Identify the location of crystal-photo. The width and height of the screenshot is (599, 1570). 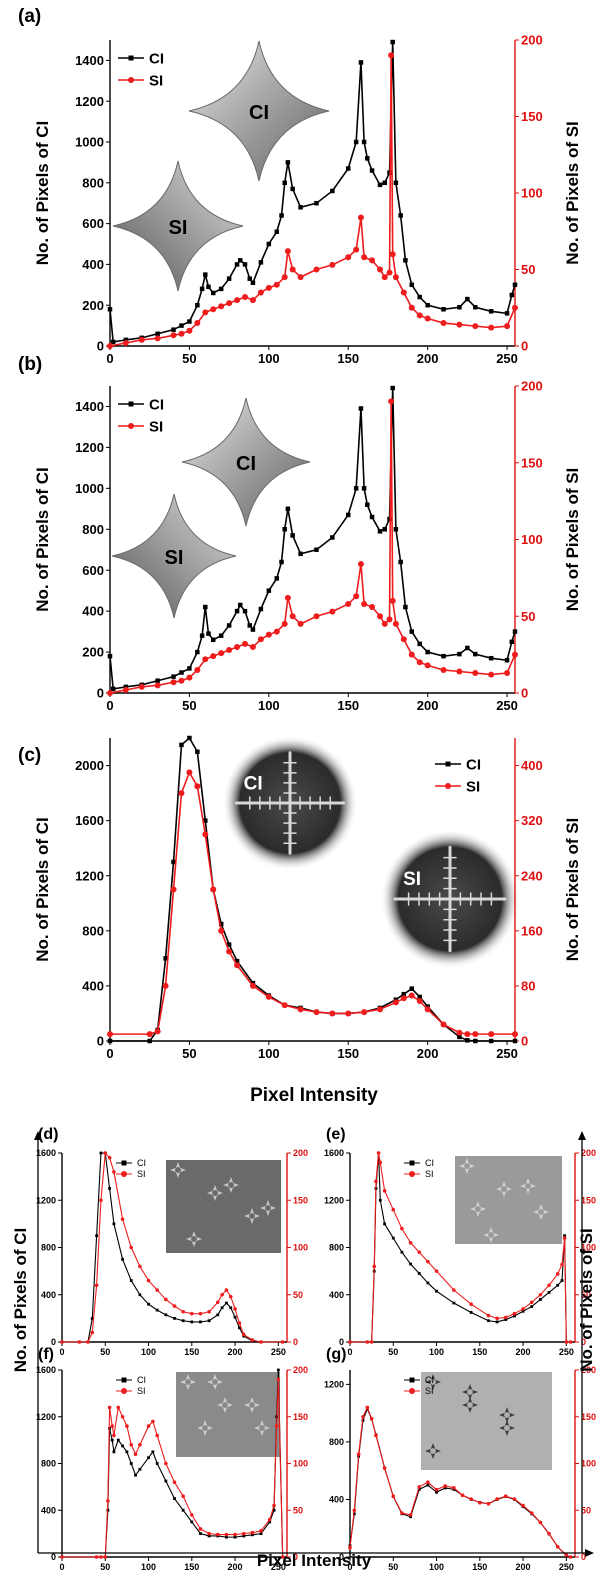
(228, 1414).